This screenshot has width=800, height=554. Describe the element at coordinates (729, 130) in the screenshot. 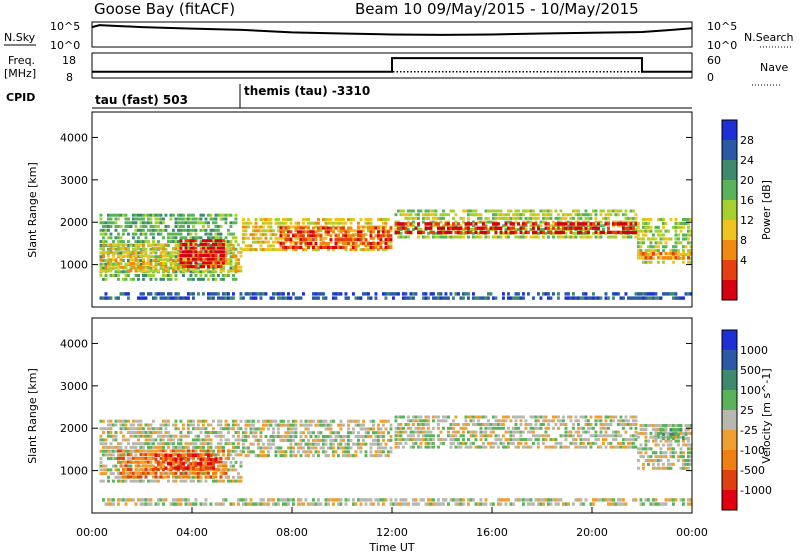

I see `colorbar-swatch` at that location.